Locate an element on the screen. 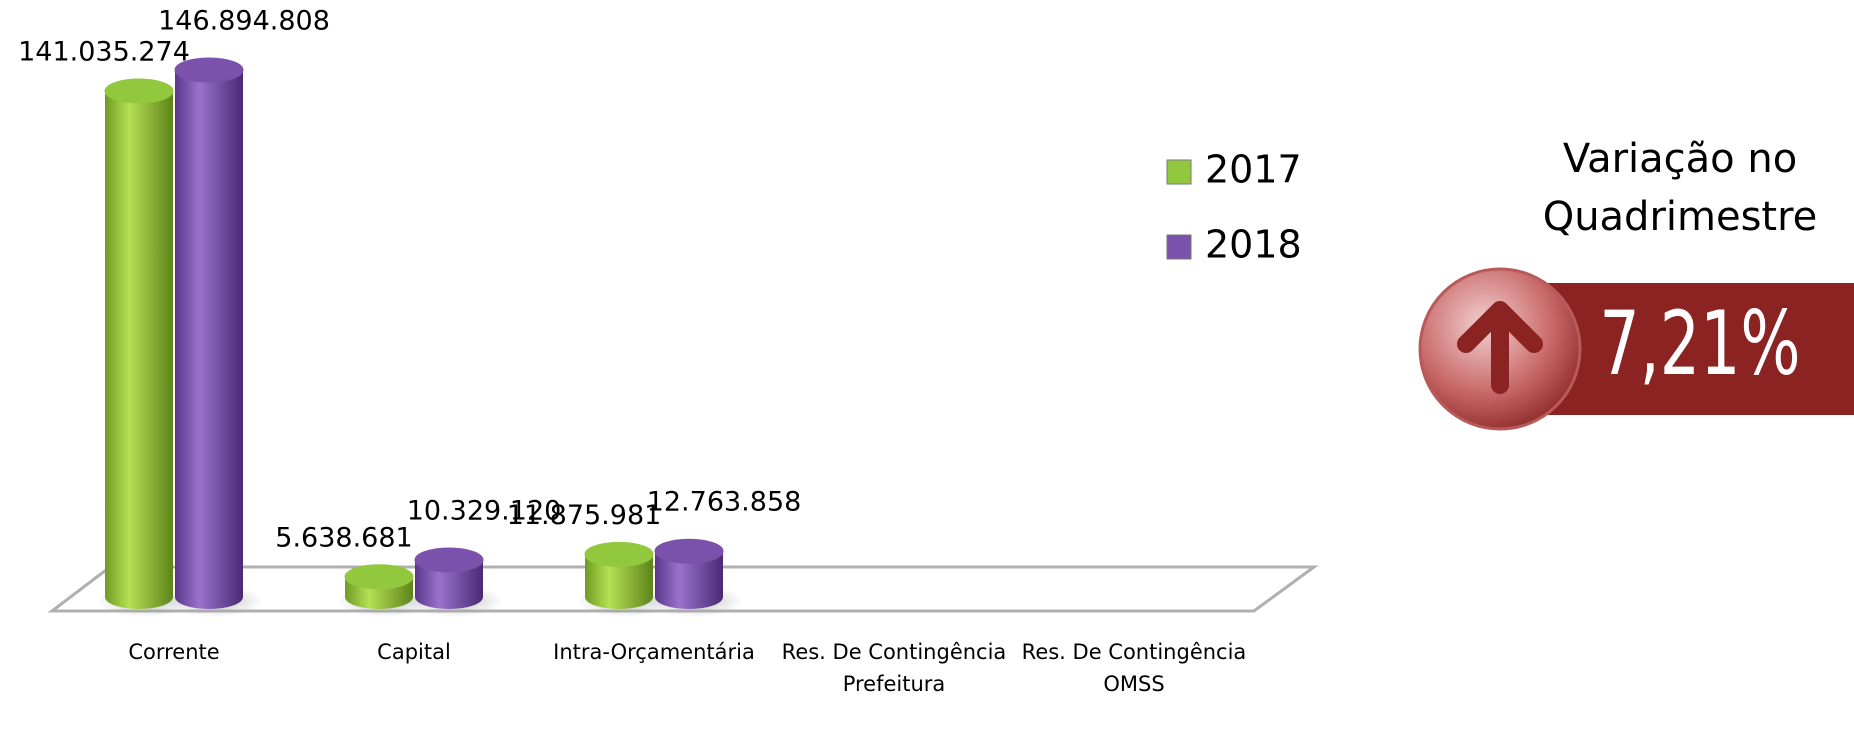 The height and width of the screenshot is (741, 1854). kpi-label: Variação no Quadrimestre is located at coordinates (1680, 188).